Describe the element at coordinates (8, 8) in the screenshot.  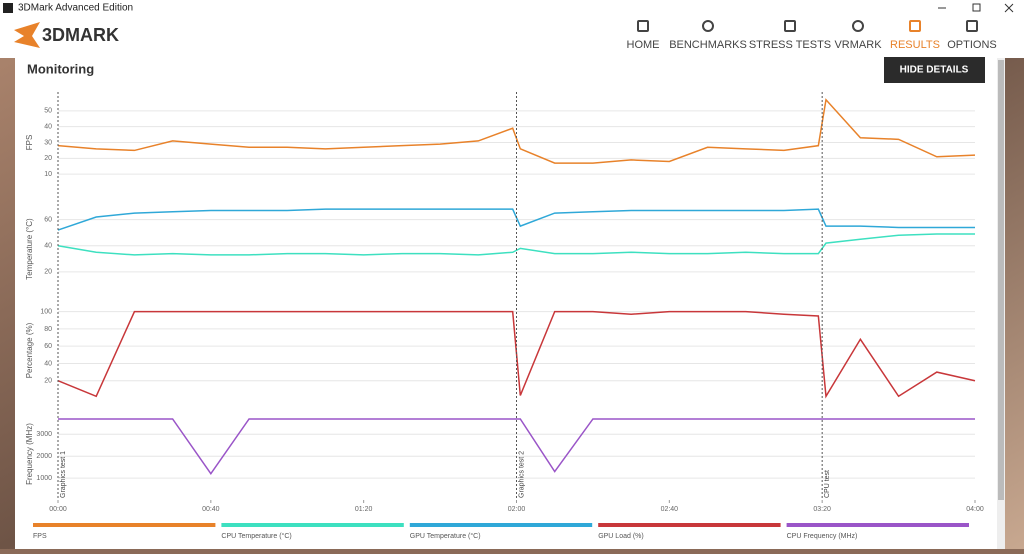
I see `app-icon` at that location.